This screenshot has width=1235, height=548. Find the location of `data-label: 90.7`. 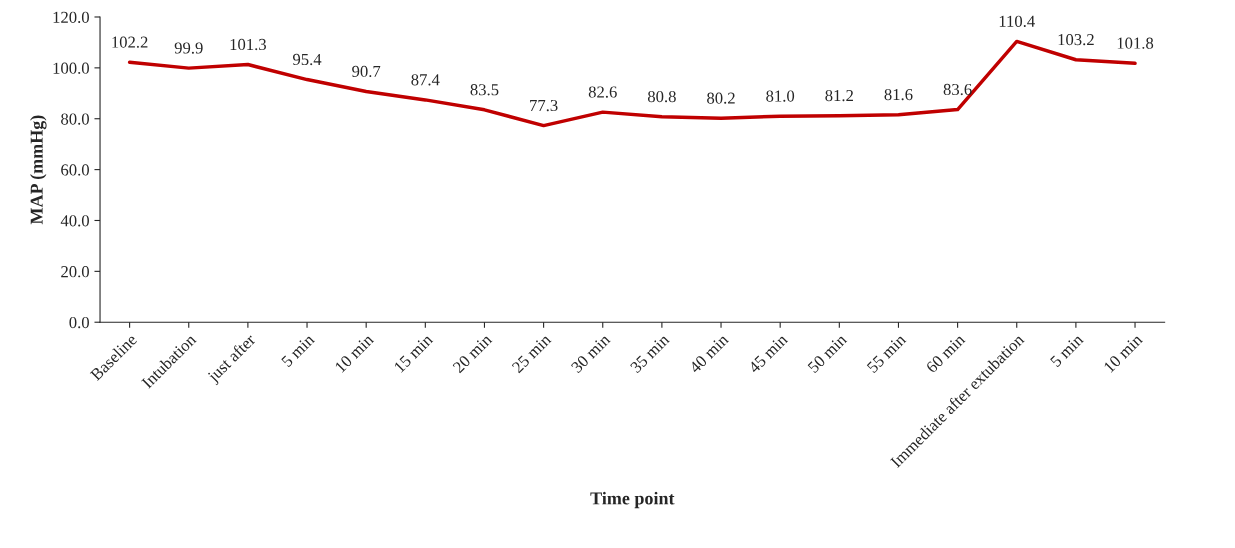

data-label: 90.7 is located at coordinates (366, 71).